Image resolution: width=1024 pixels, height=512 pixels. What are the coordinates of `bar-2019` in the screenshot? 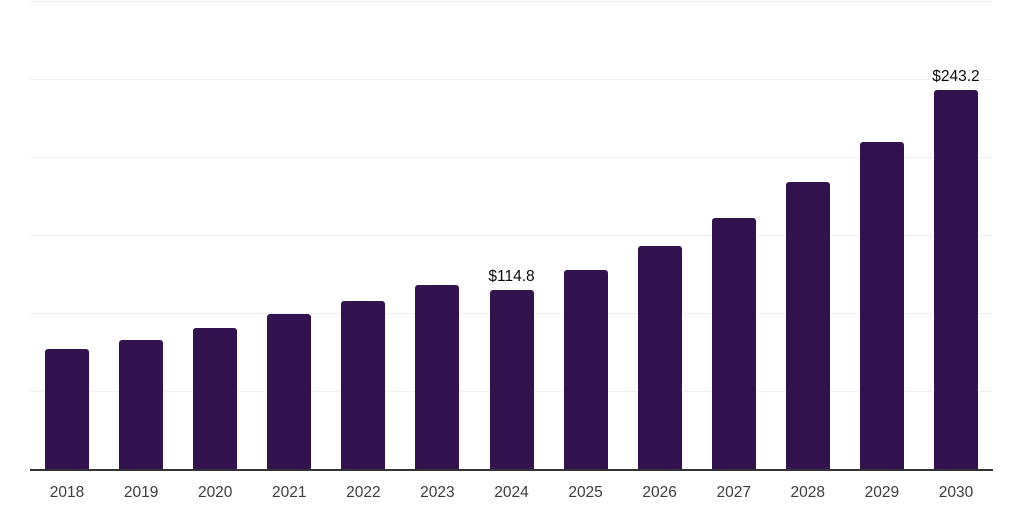 It's located at (141, 405).